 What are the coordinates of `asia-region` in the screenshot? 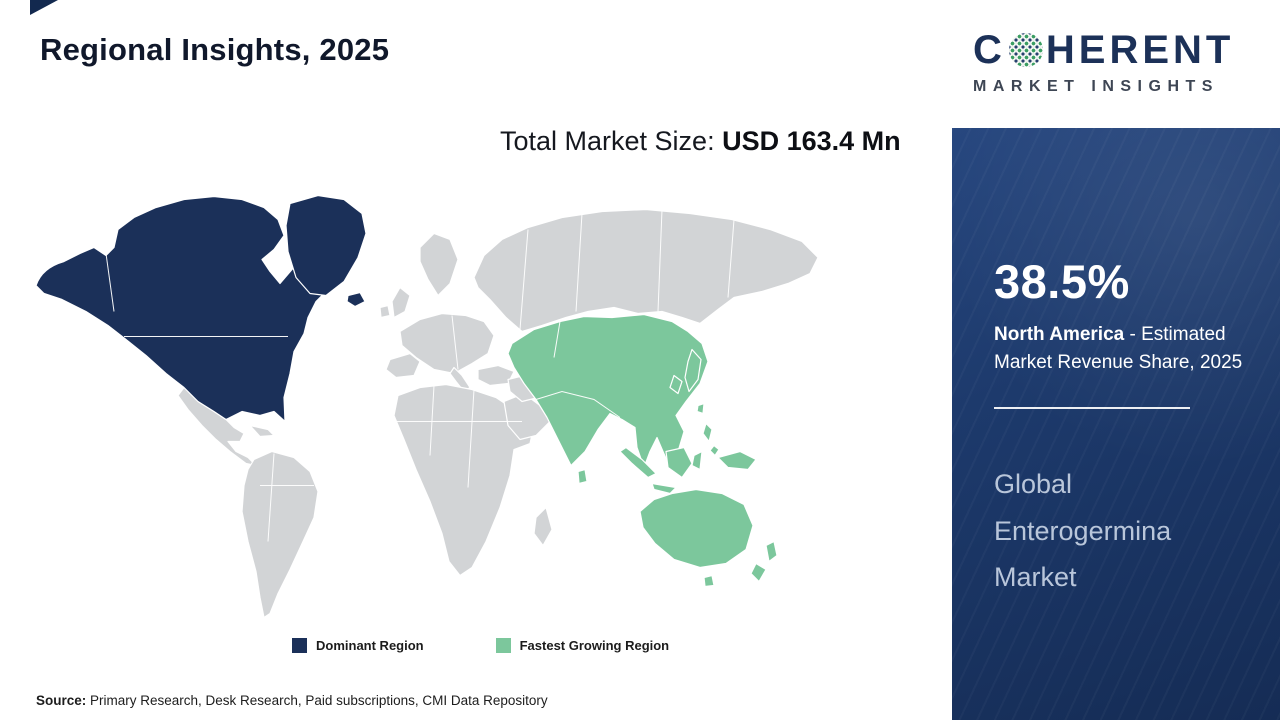 It's located at (608, 391).